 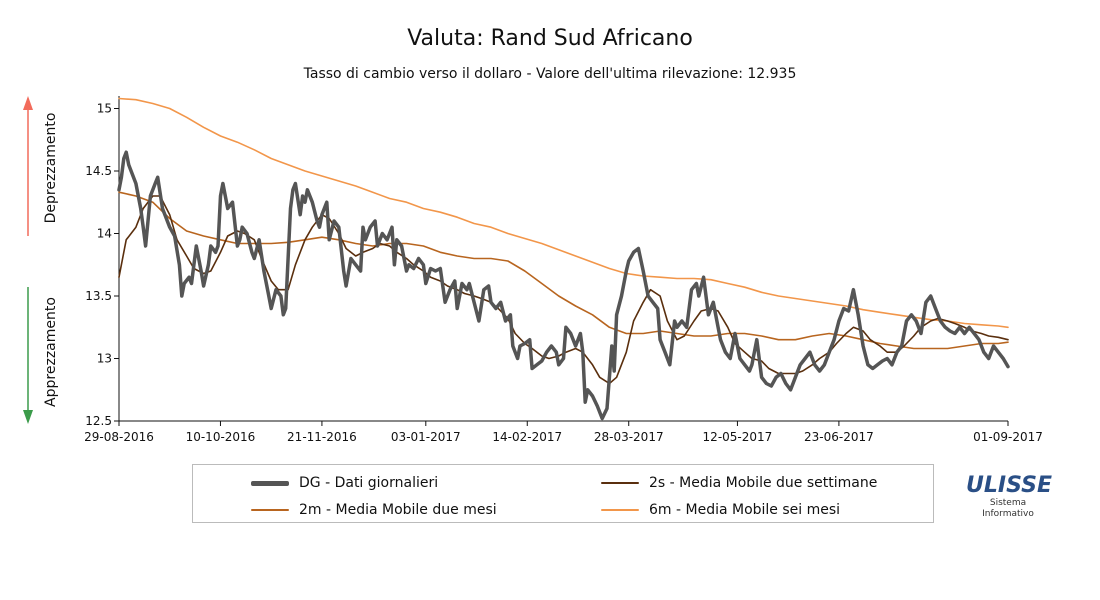 What do you see at coordinates (620, 483) in the screenshot?
I see `legend-swatch-2s` at bounding box center [620, 483].